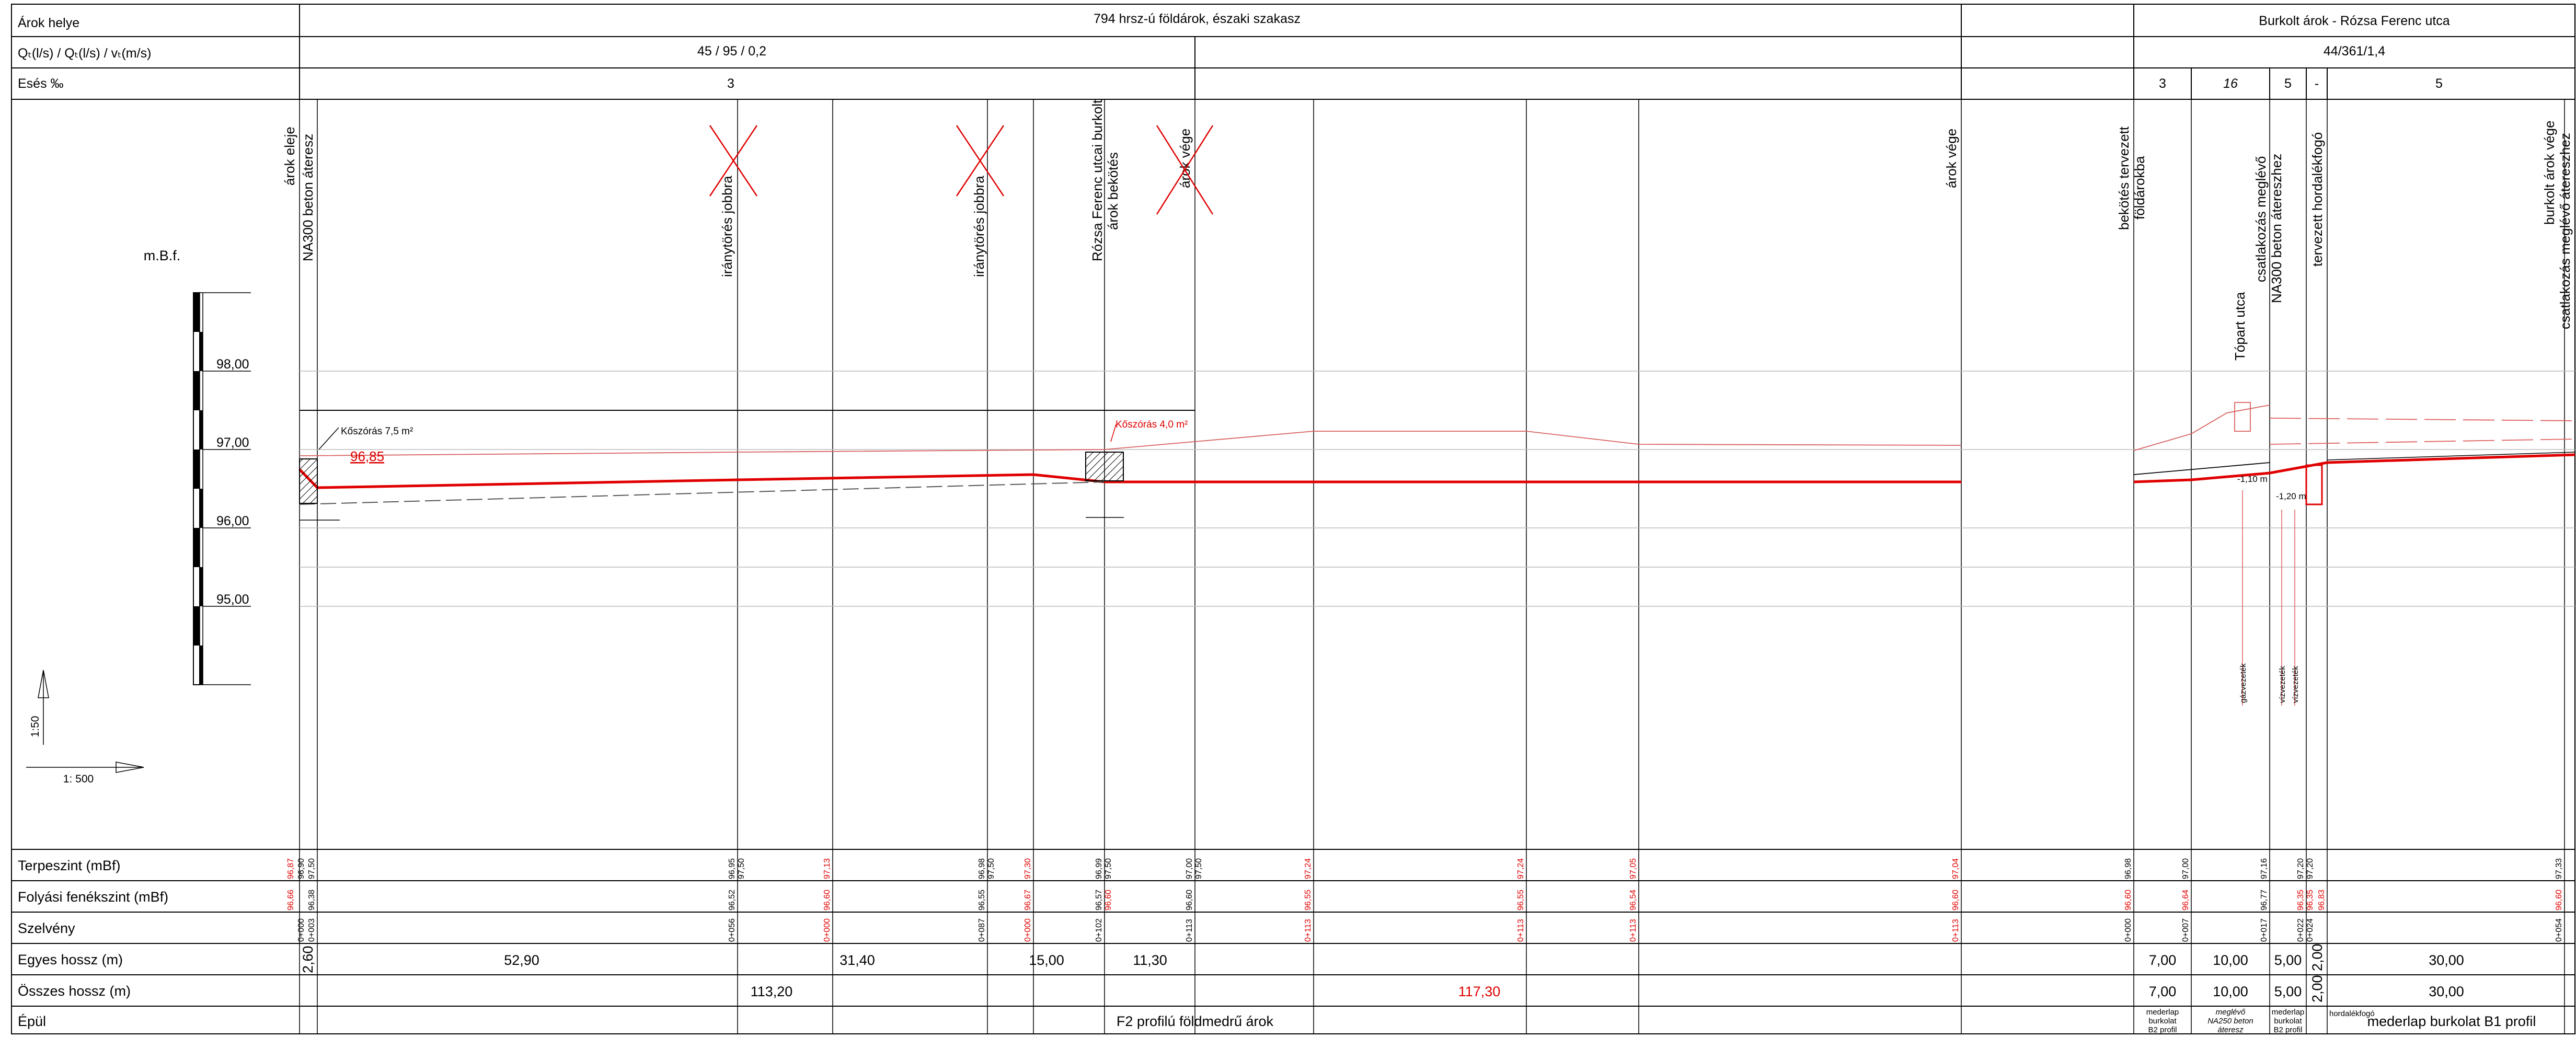 This screenshot has height=1037, width=2576. What do you see at coordinates (290, 868) in the screenshot?
I see `terp-val: 96,87` at bounding box center [290, 868].